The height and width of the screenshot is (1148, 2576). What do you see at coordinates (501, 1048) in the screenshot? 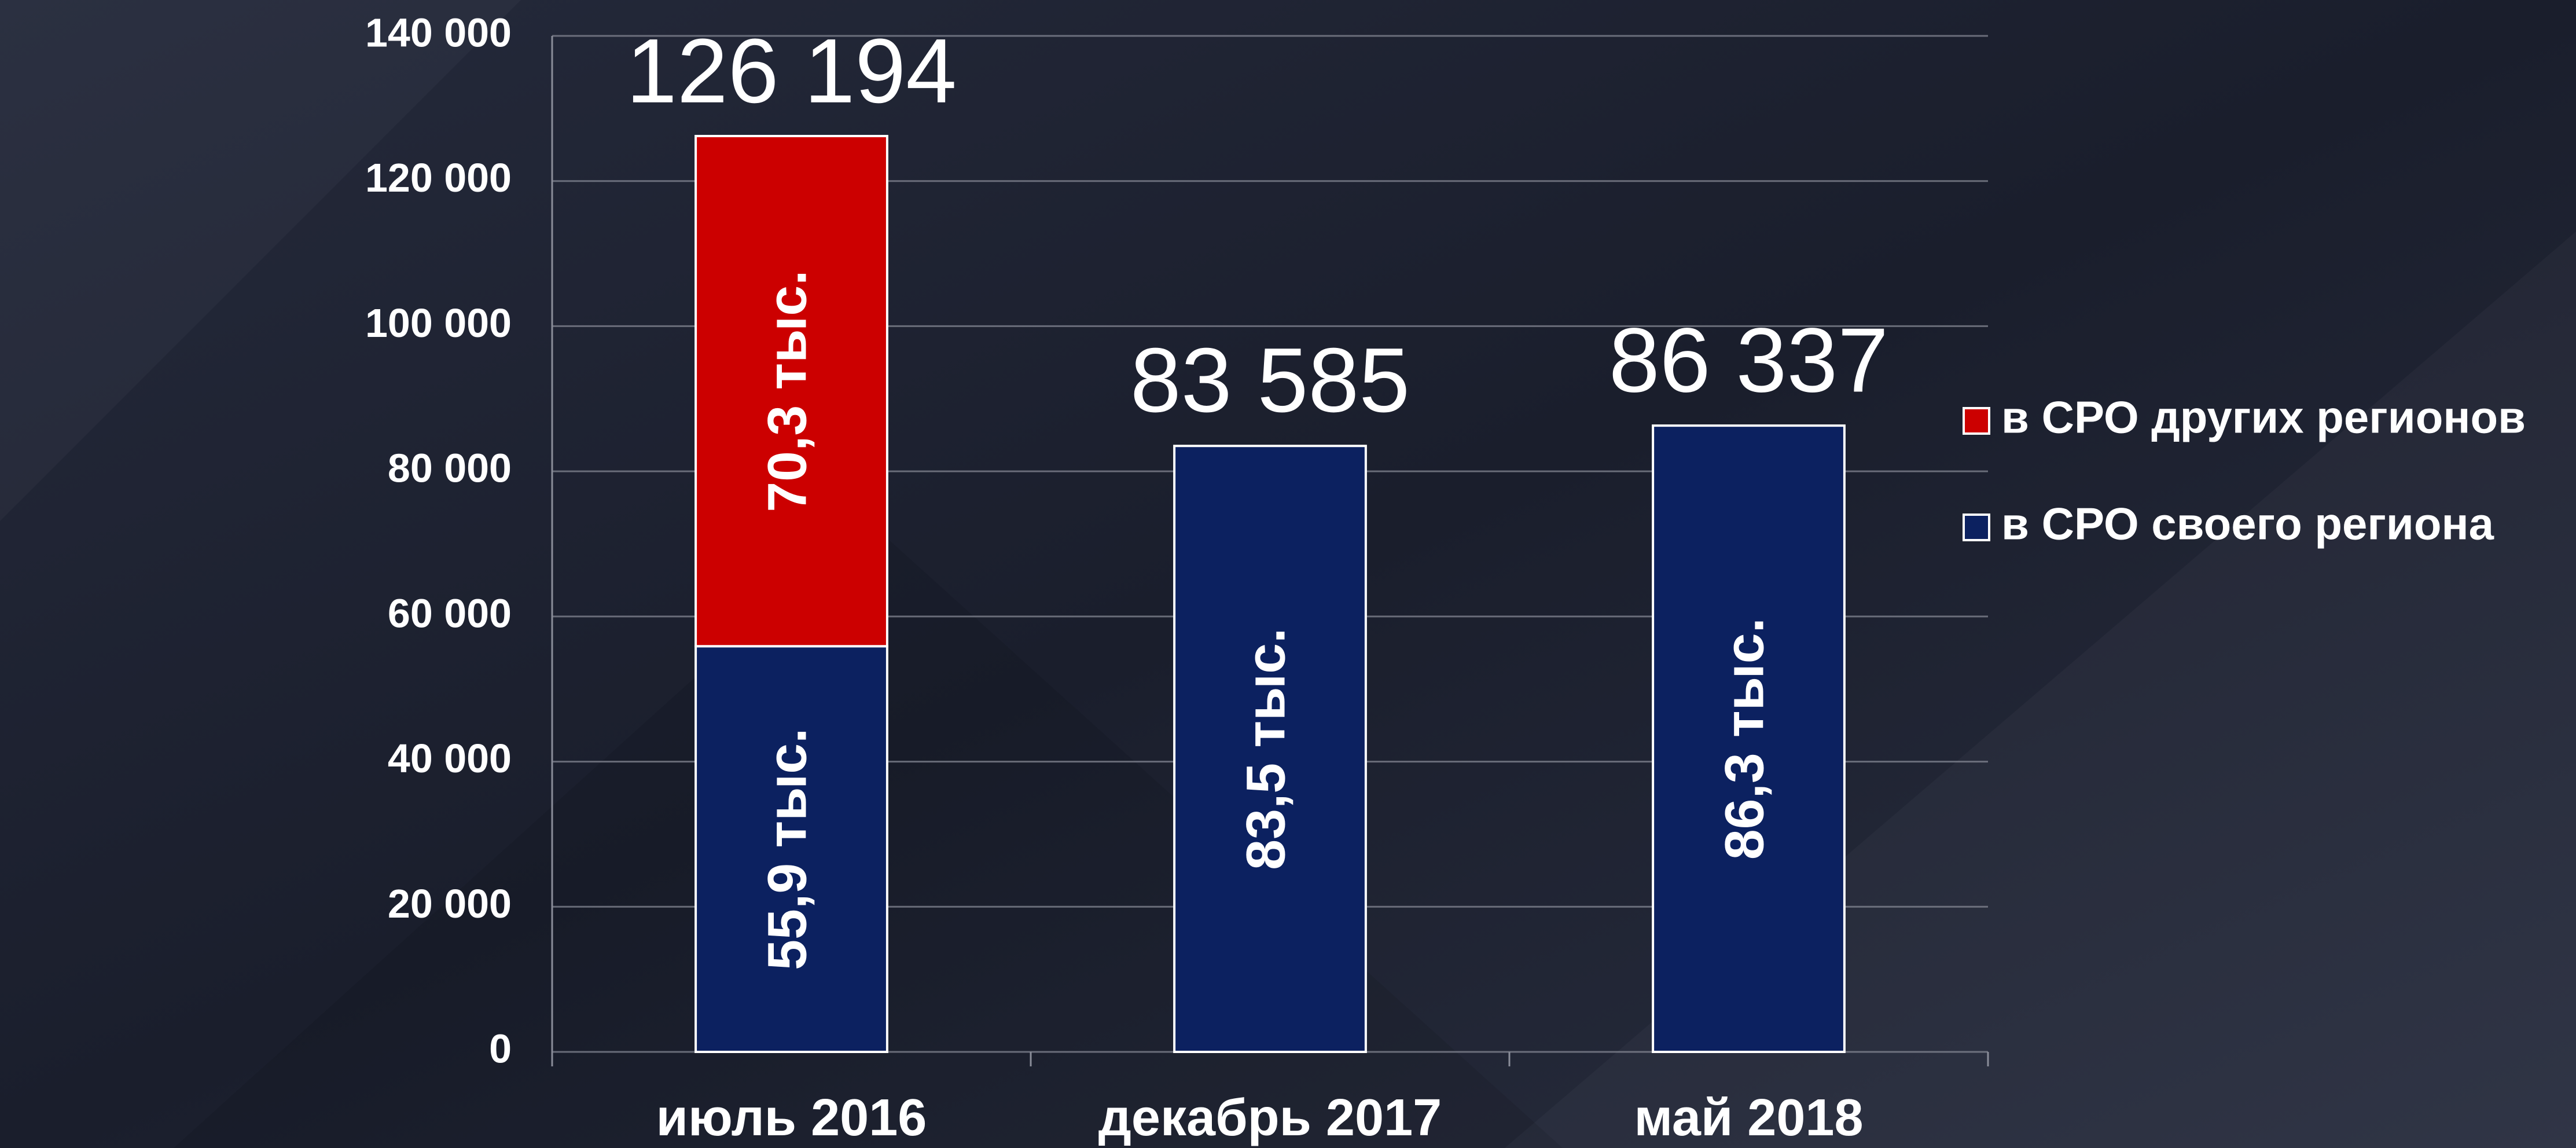
I see `y-tick-label: 0` at bounding box center [501, 1048].